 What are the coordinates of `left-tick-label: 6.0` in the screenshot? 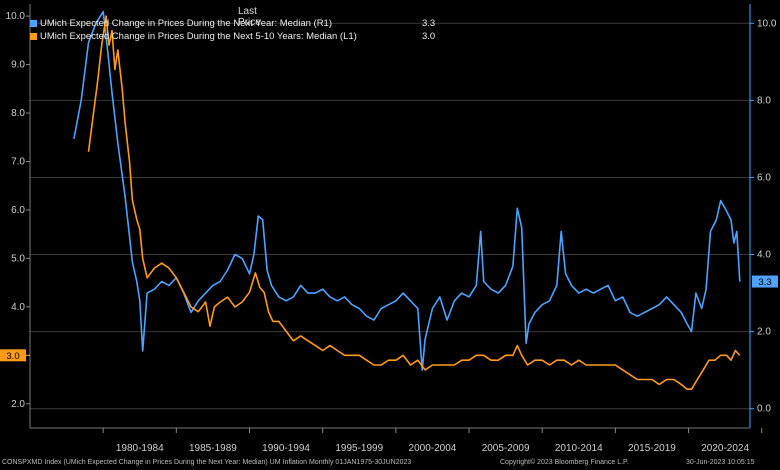 It's located at (18, 210).